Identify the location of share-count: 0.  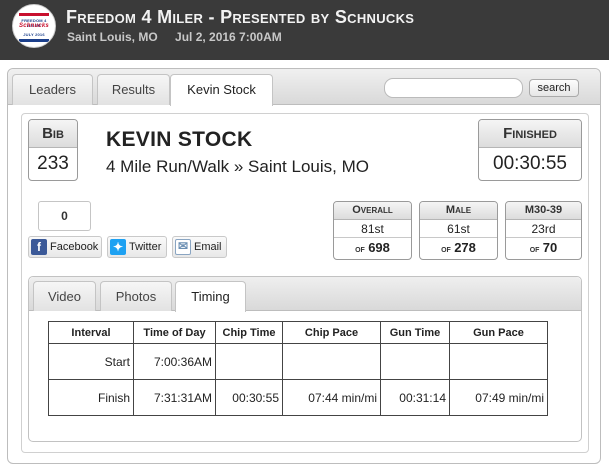
(64, 216).